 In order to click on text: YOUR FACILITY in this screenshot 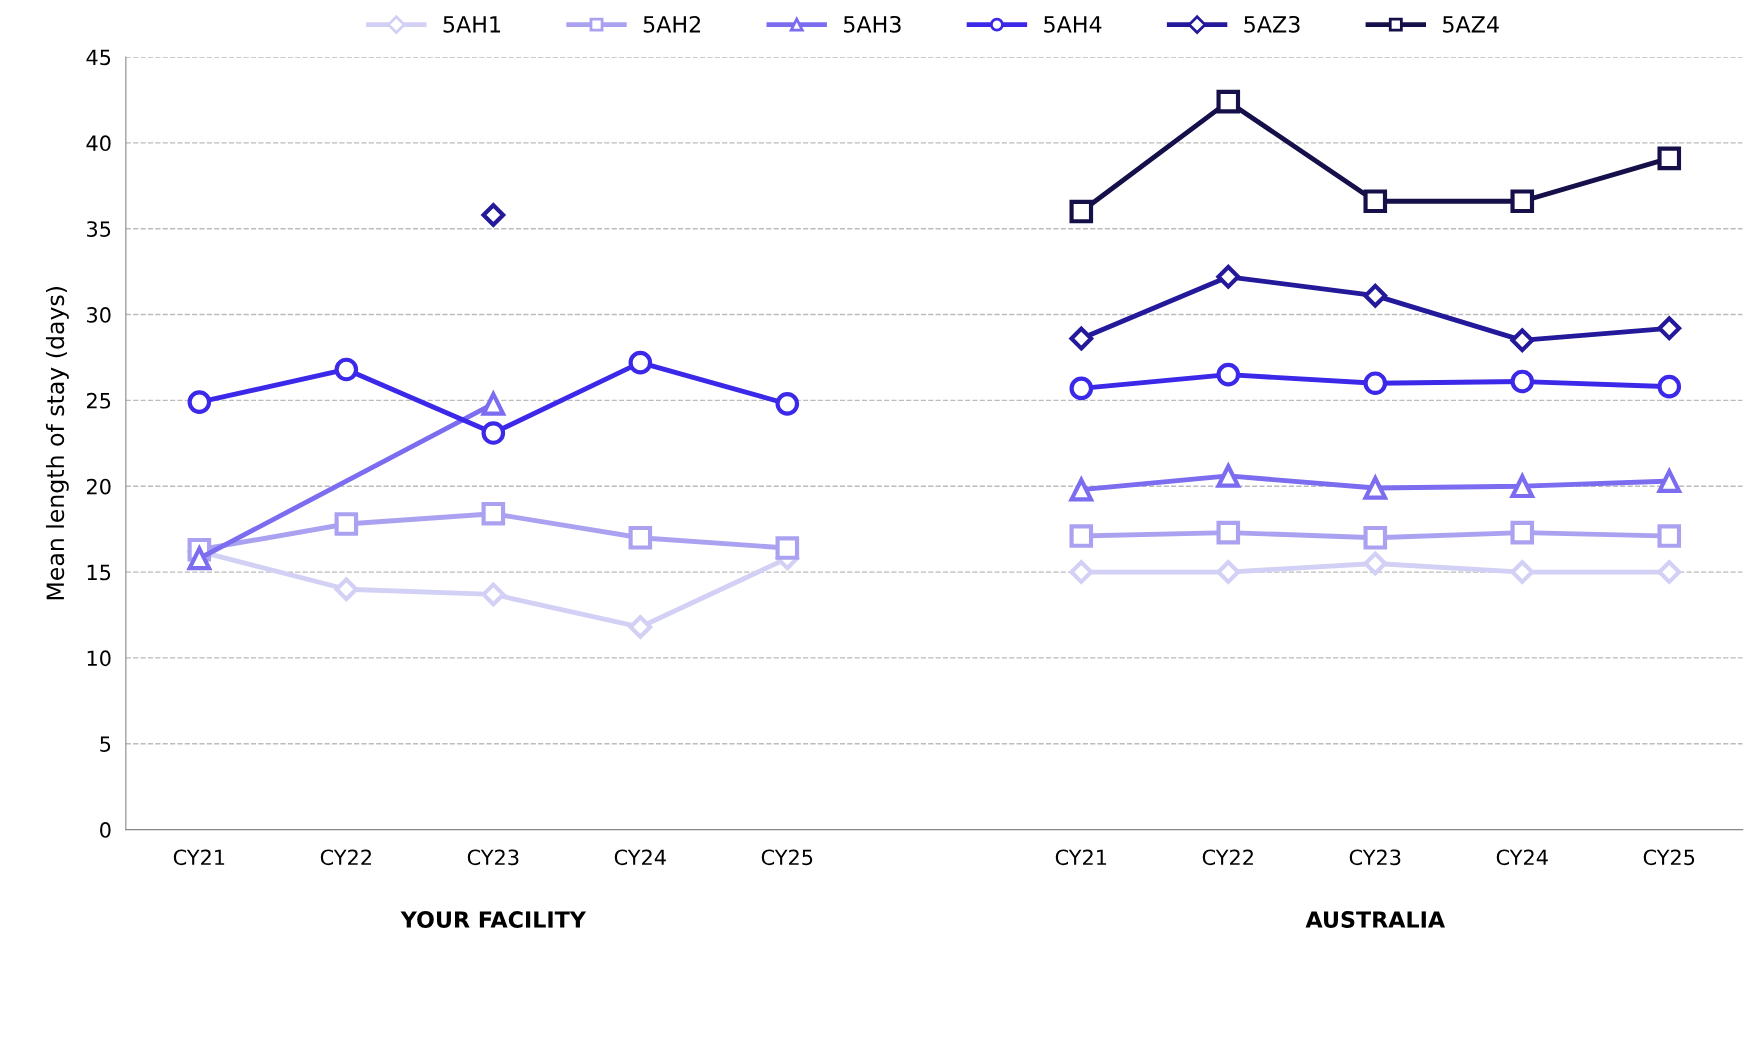, I will do `click(493, 919)`.